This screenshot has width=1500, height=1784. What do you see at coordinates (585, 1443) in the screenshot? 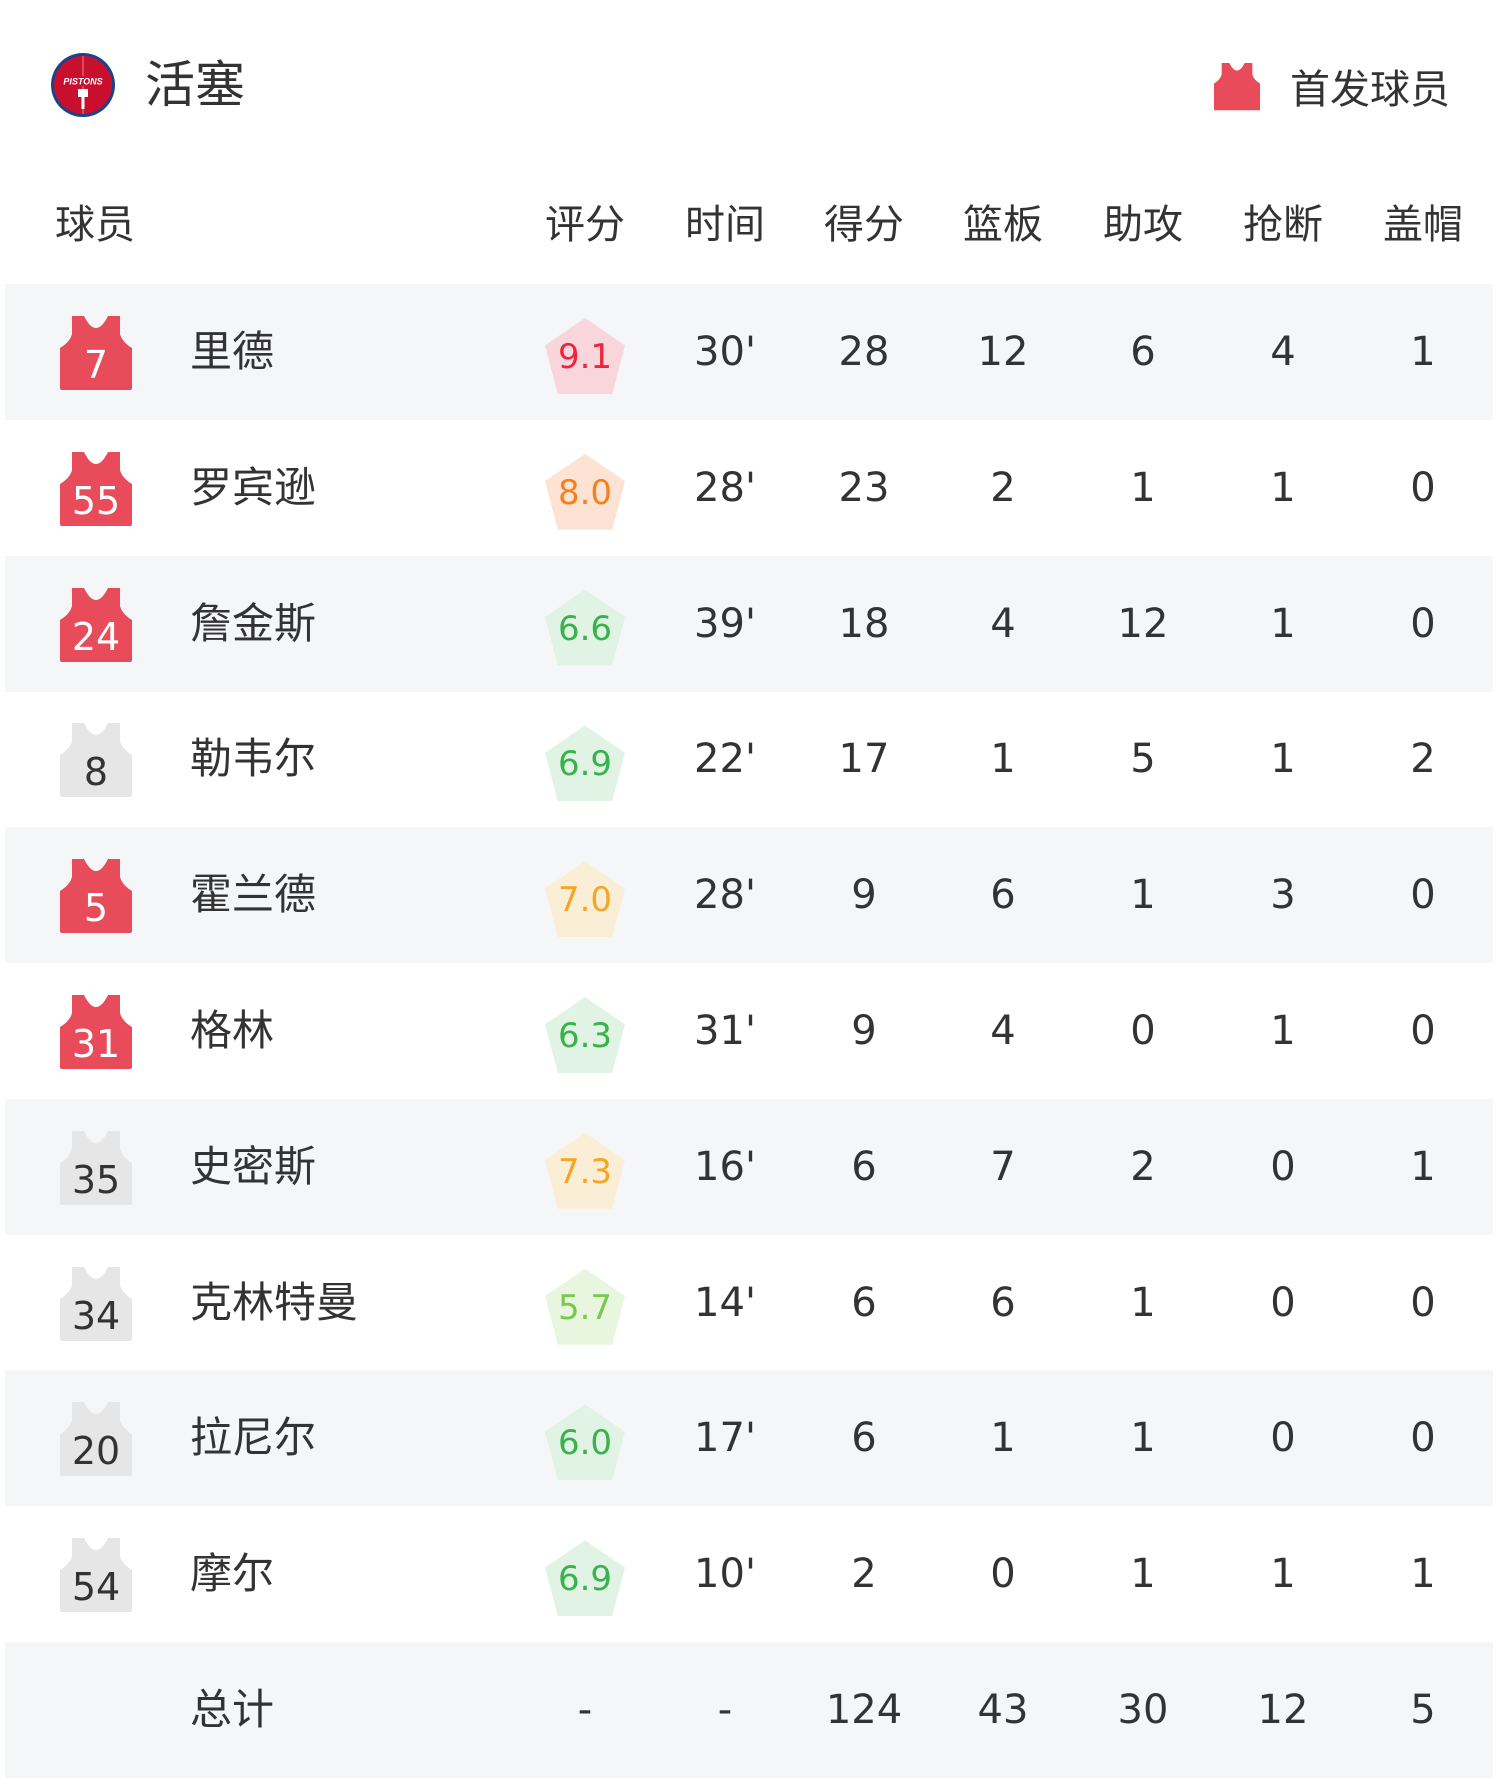
I see `rating-value: 6.0` at bounding box center [585, 1443].